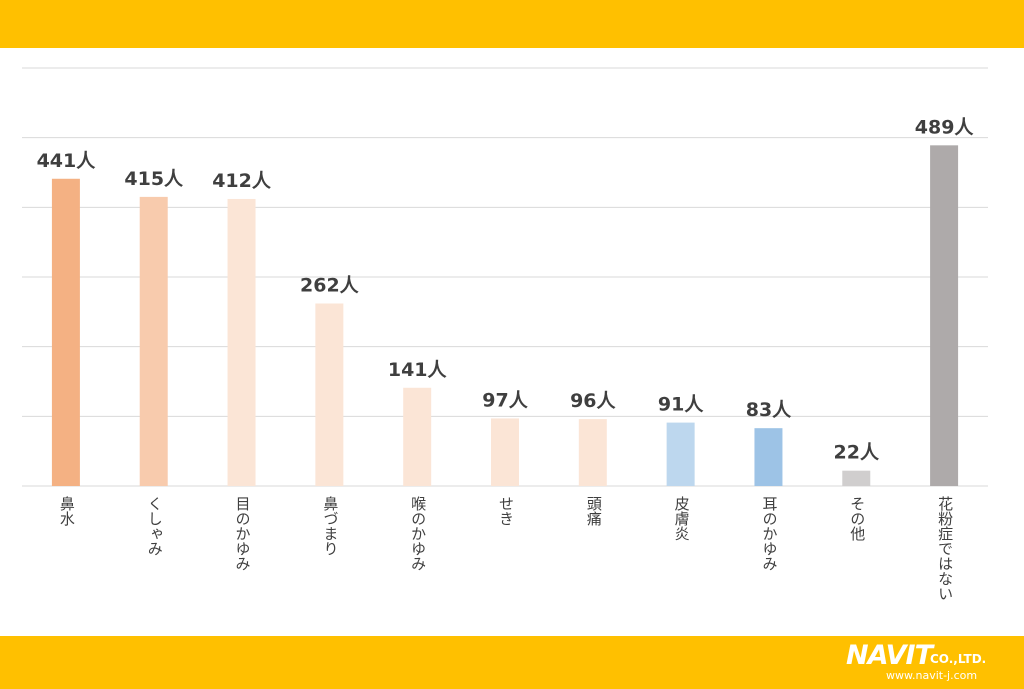  I want to click on data-label: 91人, so click(681, 405).